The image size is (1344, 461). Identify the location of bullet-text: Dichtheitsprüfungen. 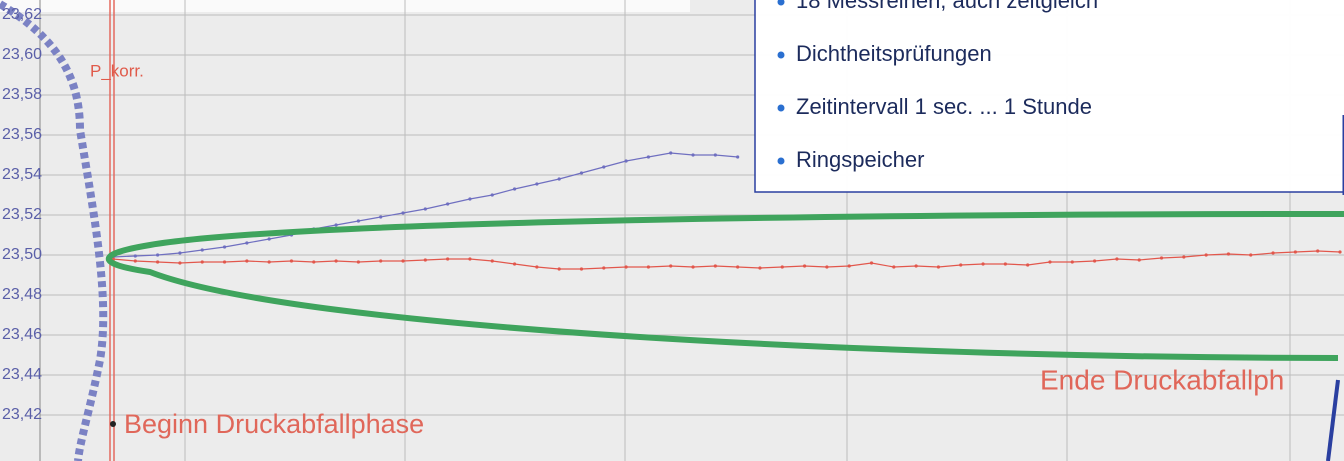
(894, 53).